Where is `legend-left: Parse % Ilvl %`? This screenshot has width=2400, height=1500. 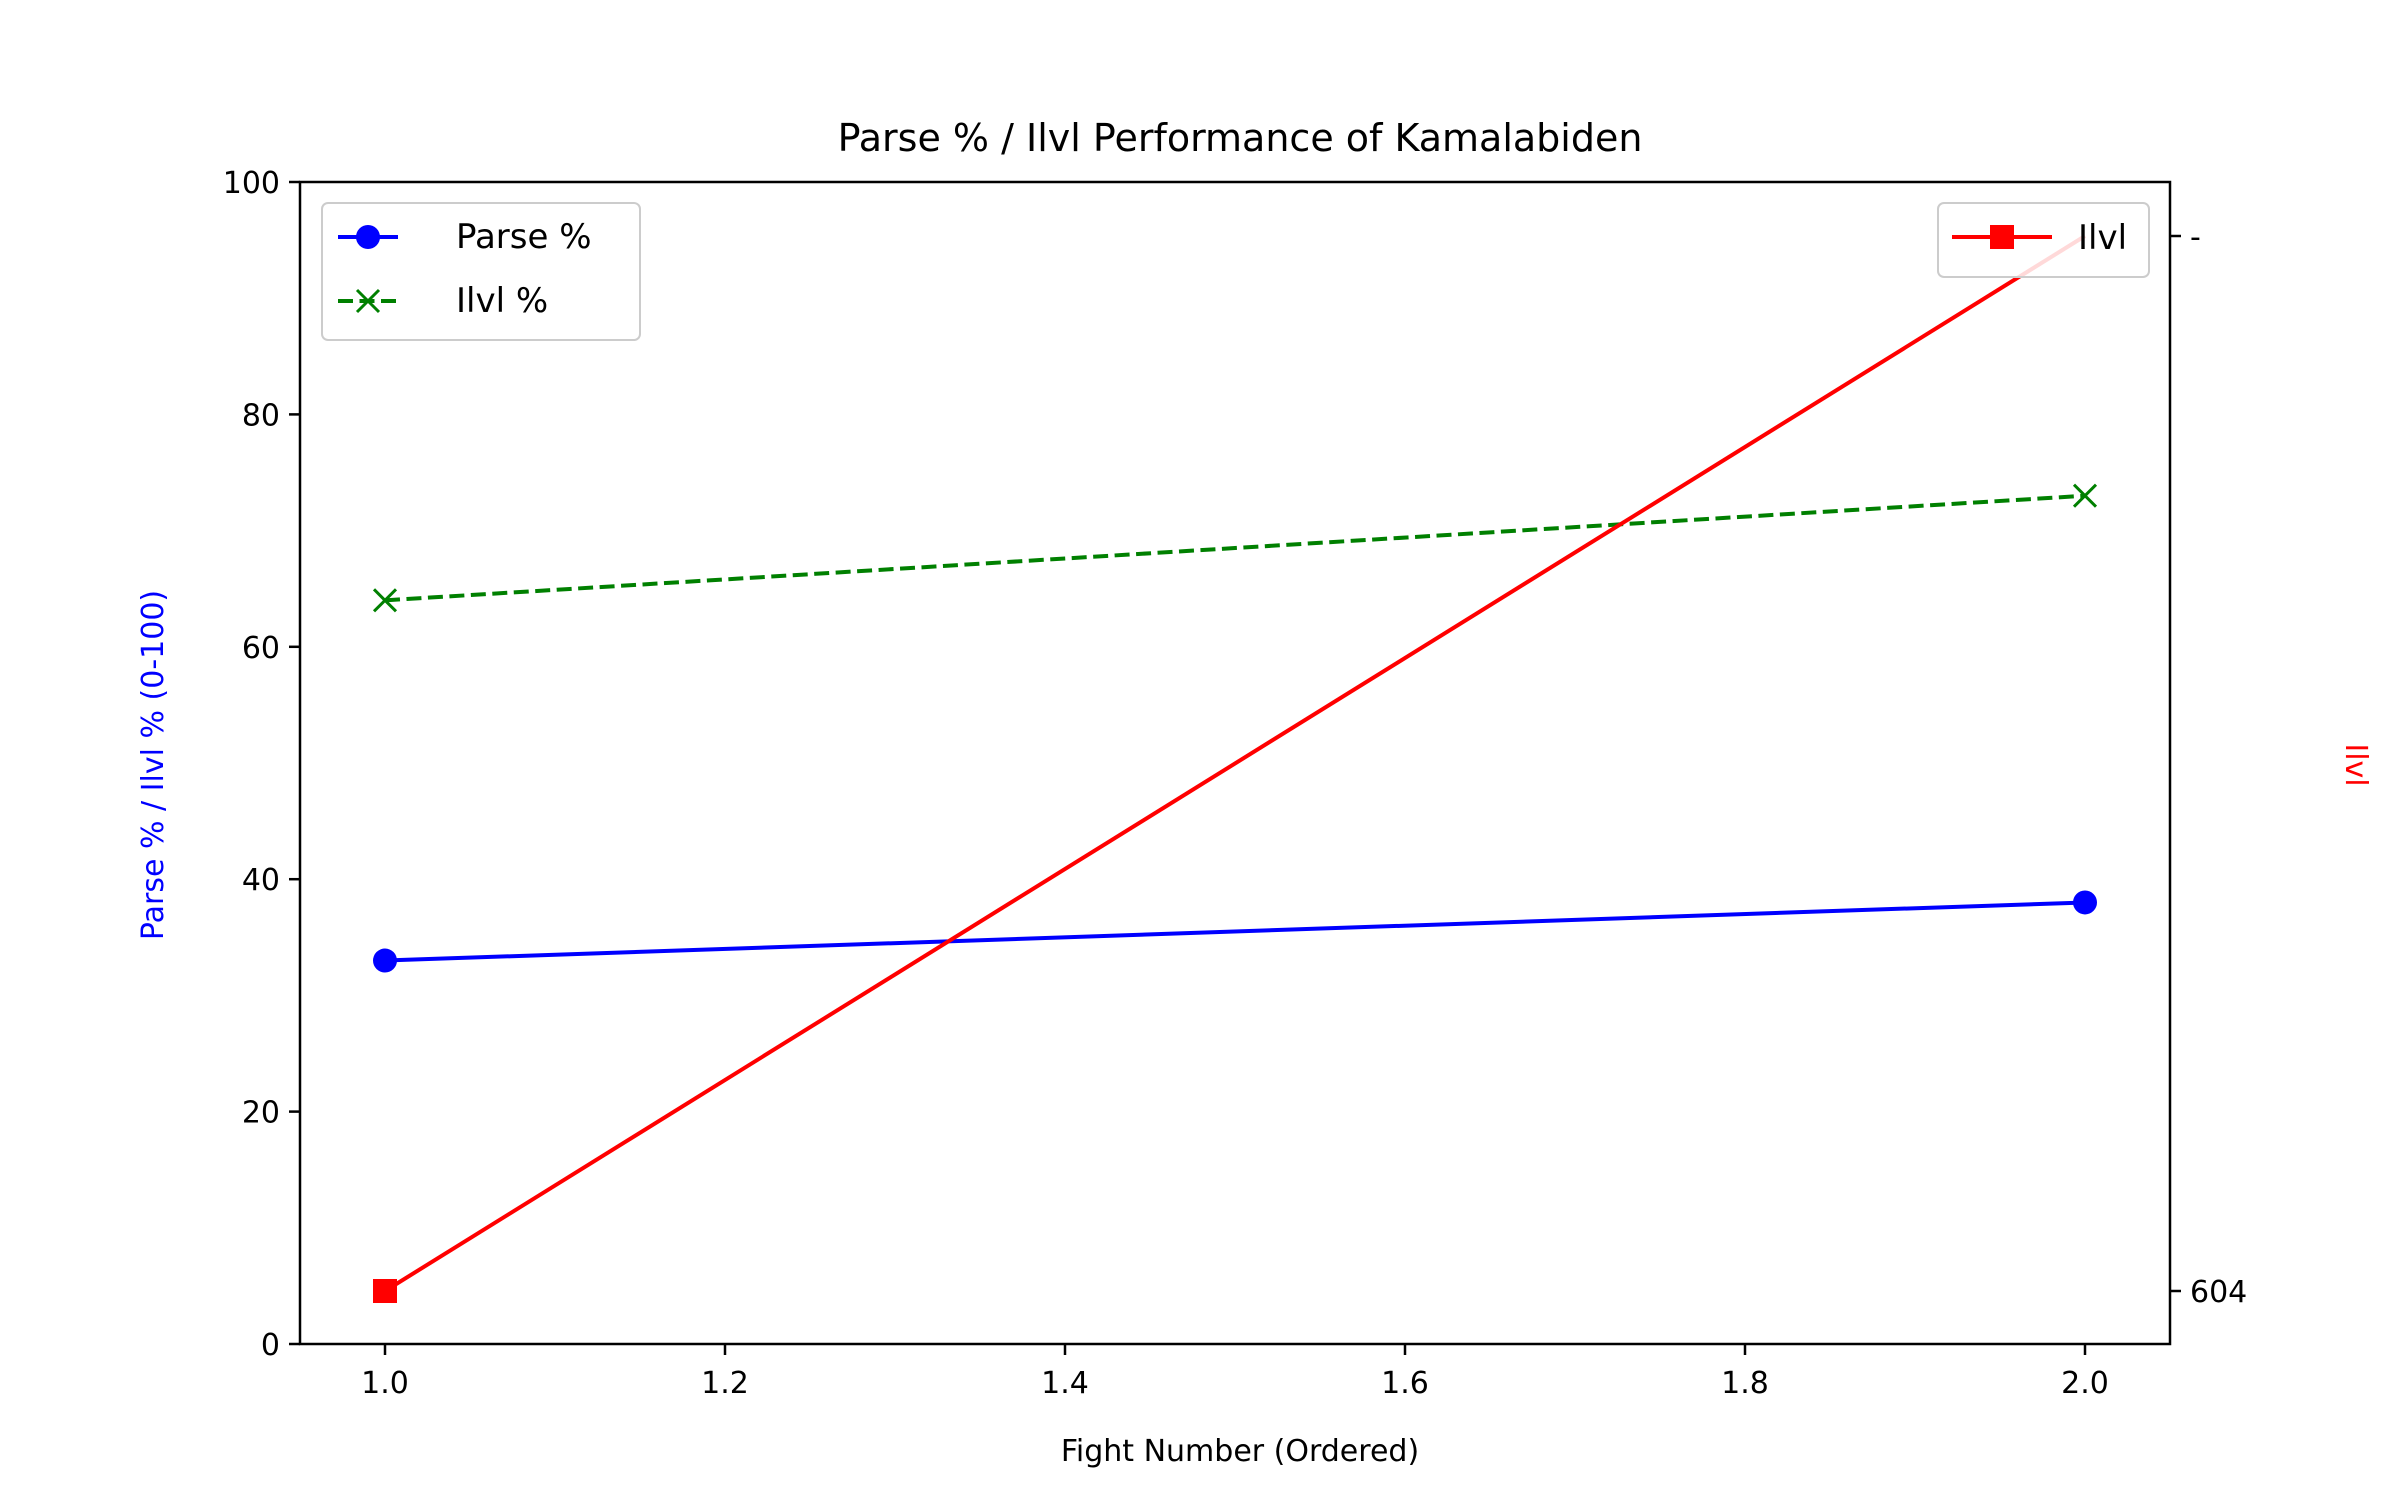
legend-left: Parse % Ilvl % is located at coordinates (481, 271).